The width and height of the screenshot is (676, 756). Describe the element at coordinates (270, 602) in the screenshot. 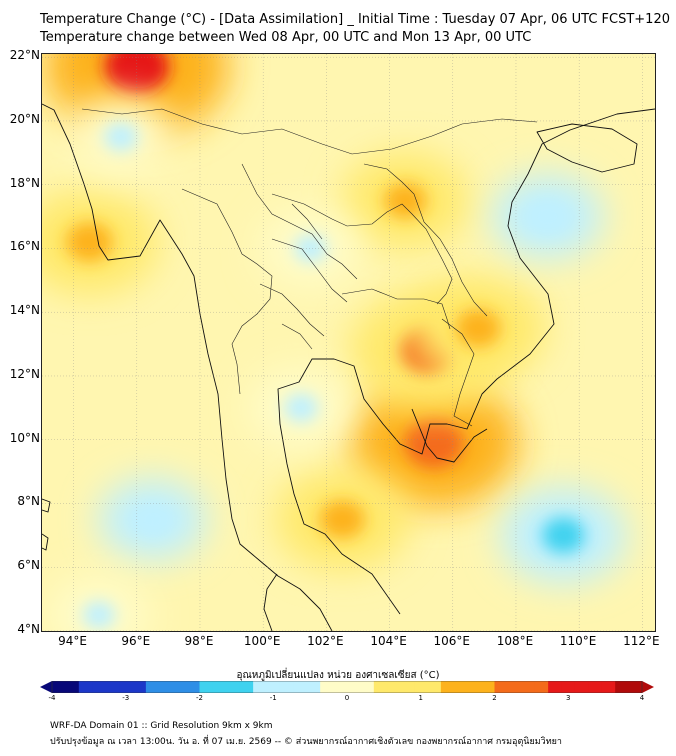

I see `coastline-malay-peninsula` at that location.